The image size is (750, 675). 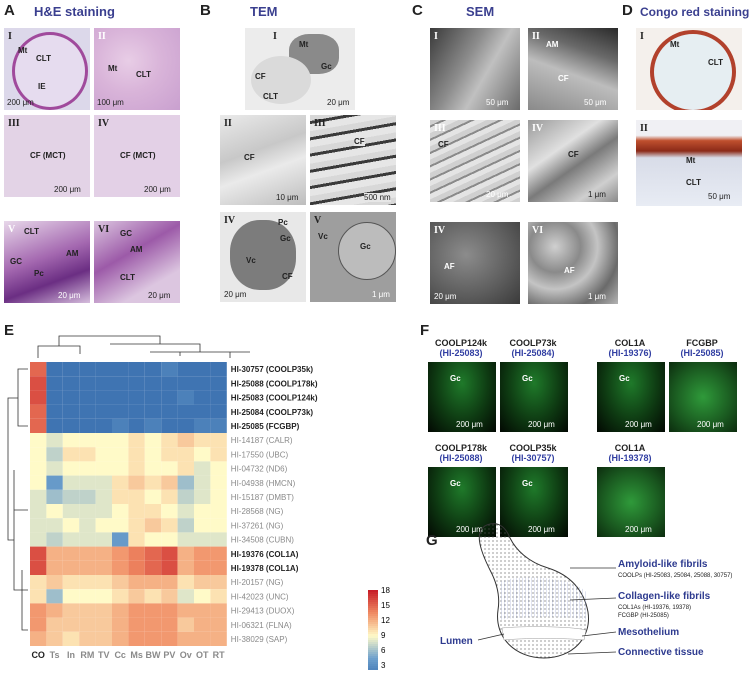 What do you see at coordinates (533, 448) in the screenshot?
I see `if-protein-name: COOLP35k` at bounding box center [533, 448].